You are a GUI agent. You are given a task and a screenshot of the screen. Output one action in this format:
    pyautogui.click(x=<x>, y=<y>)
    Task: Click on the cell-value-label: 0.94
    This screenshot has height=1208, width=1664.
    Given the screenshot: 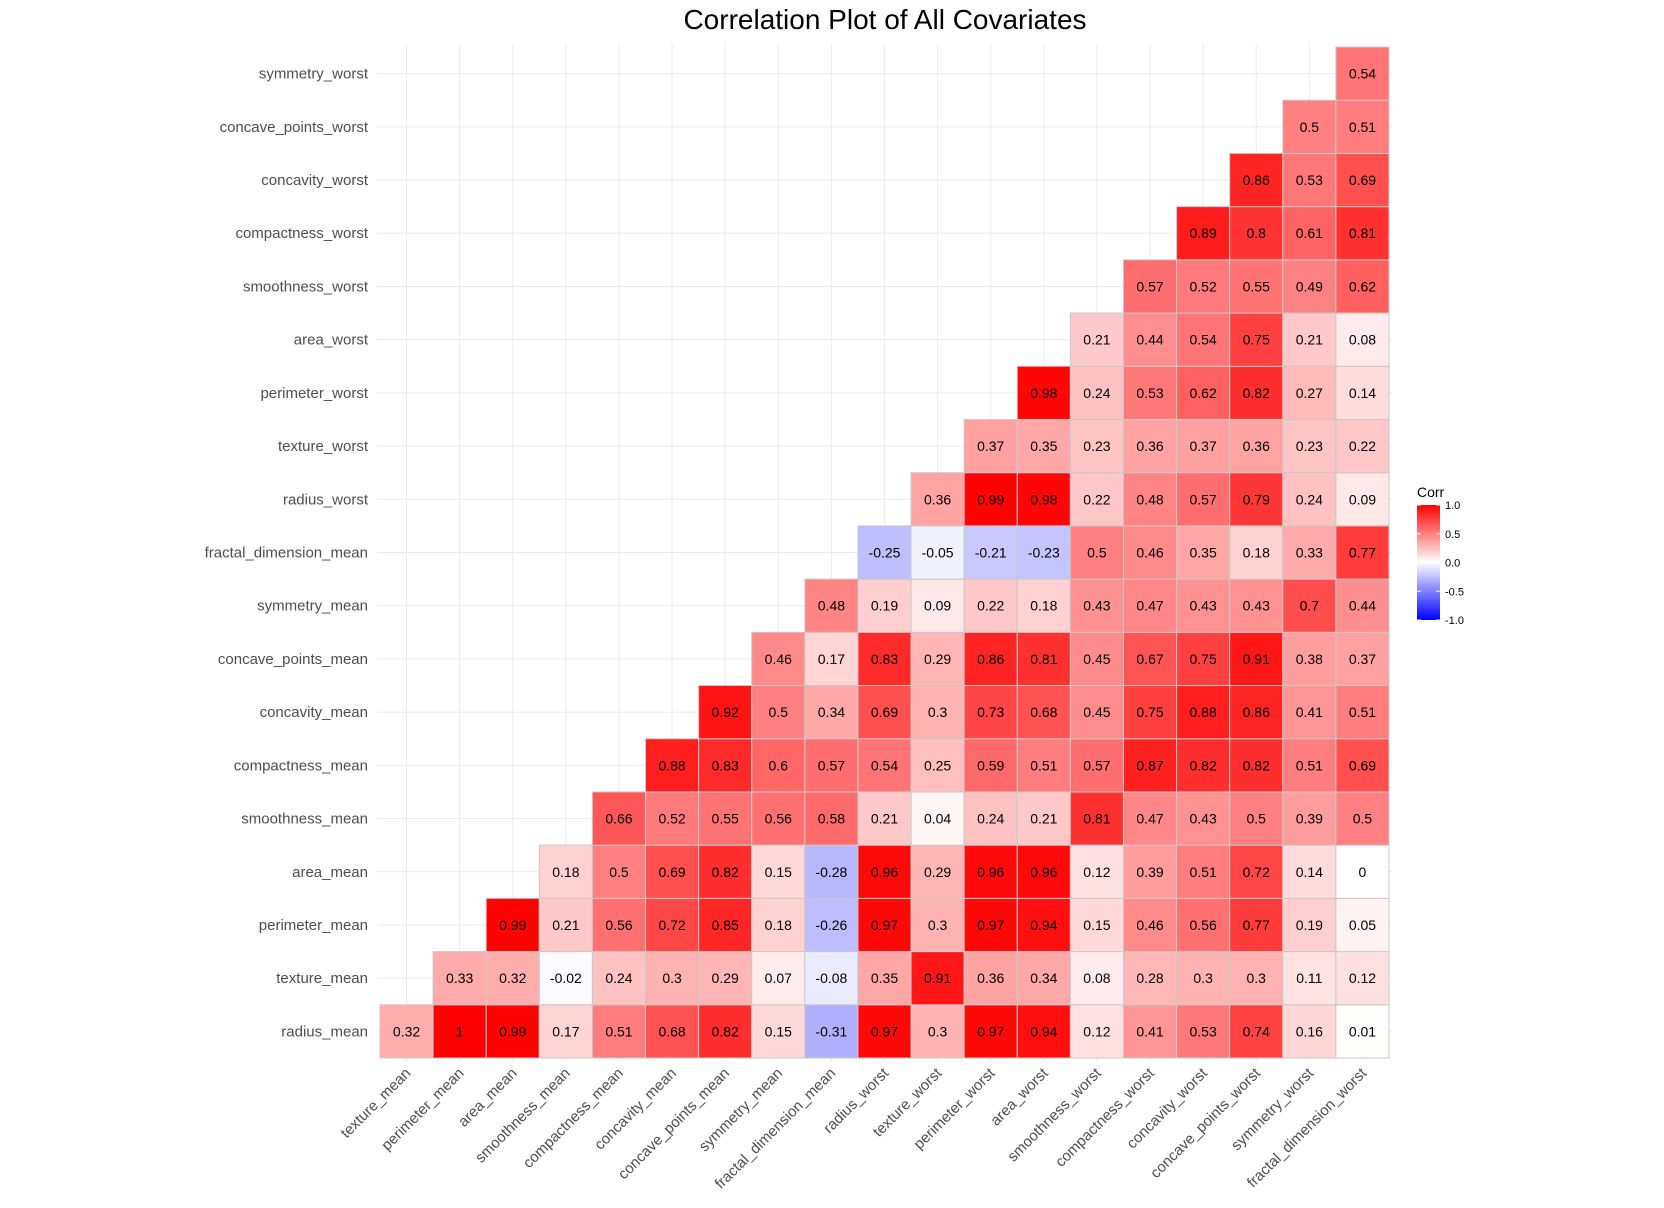 What is the action you would take?
    pyautogui.click(x=1043, y=1031)
    